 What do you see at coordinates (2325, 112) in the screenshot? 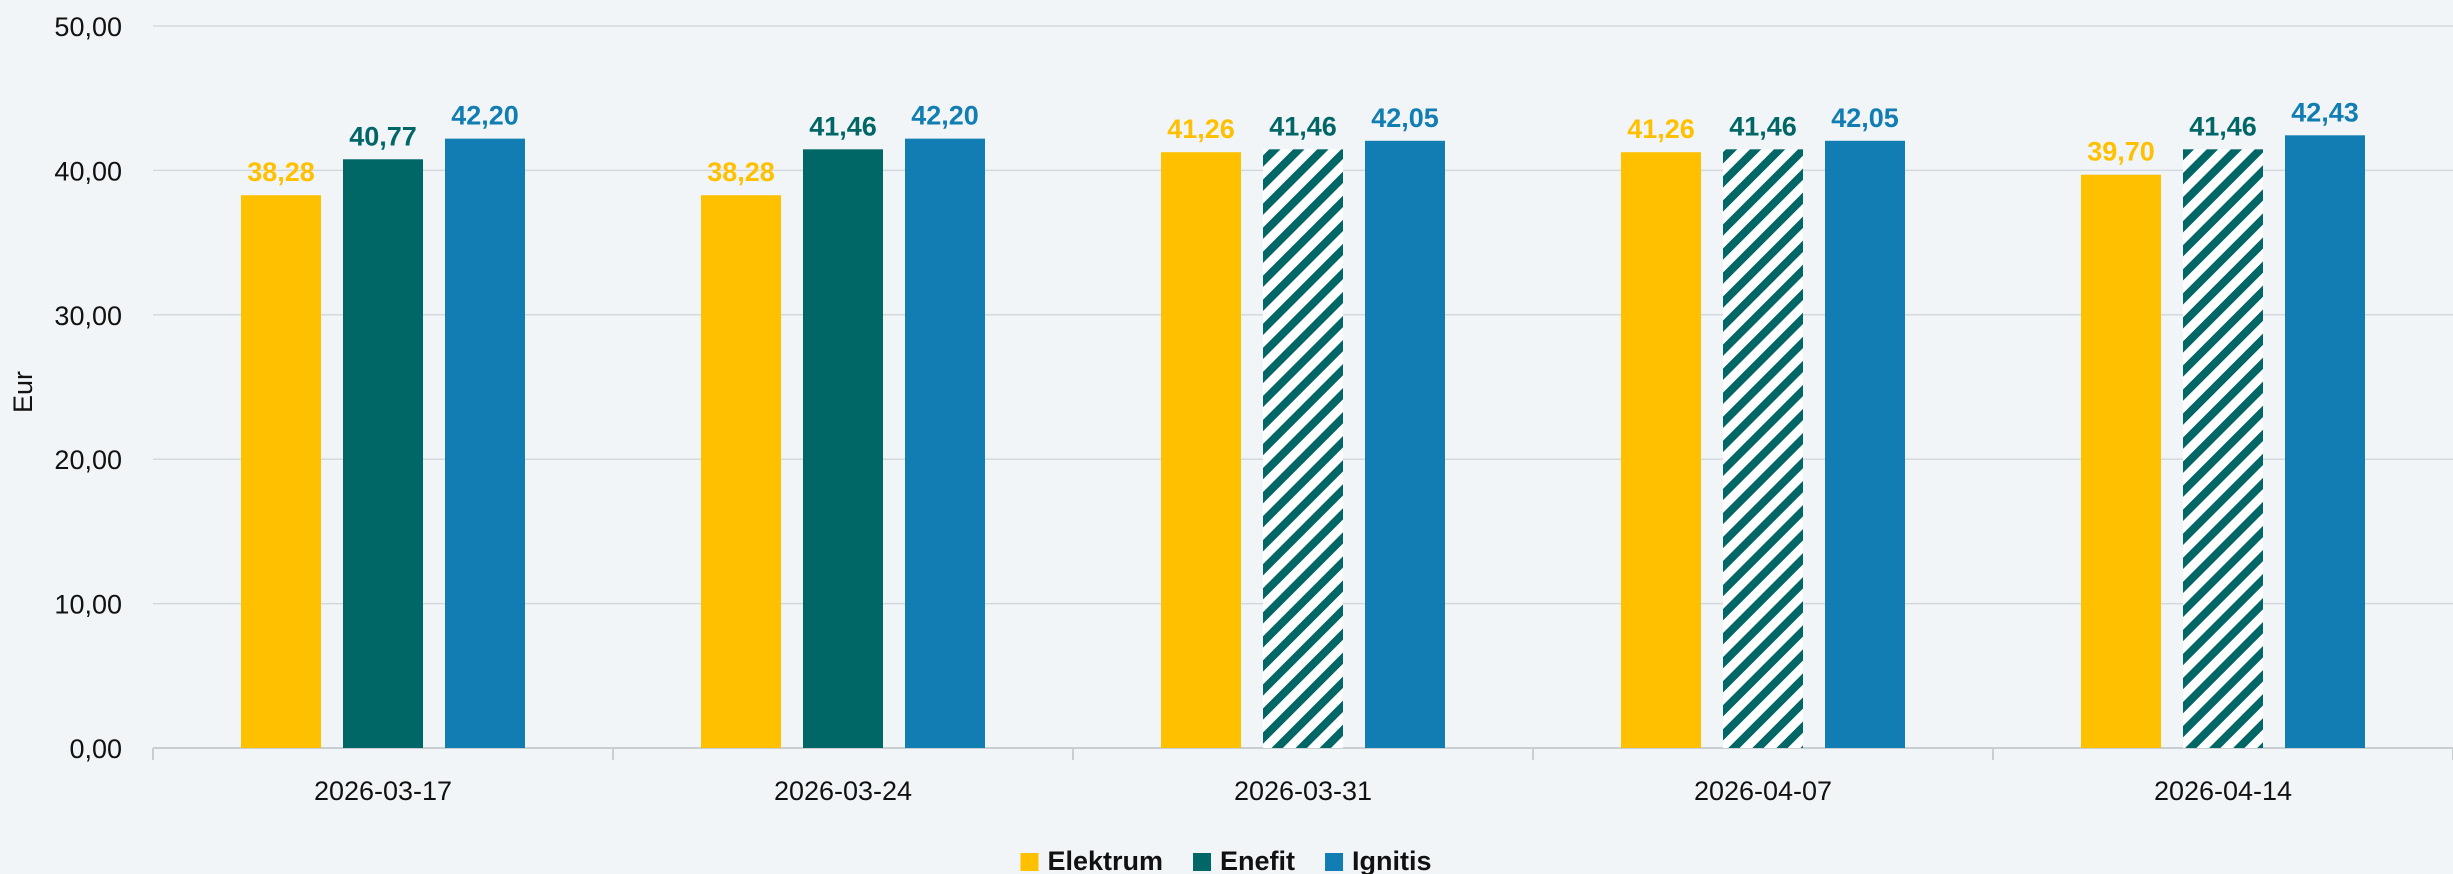
I see `data-label-ignitis: 42,43` at bounding box center [2325, 112].